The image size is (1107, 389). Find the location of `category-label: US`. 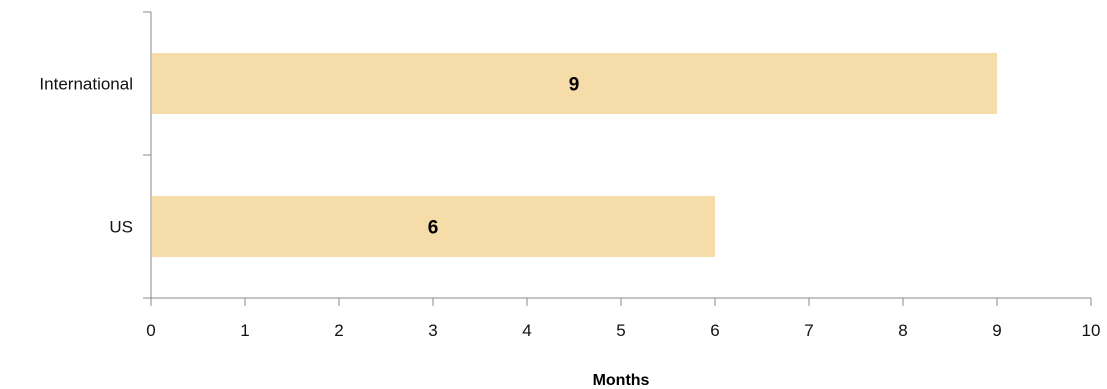

category-label: US is located at coordinates (121, 227).